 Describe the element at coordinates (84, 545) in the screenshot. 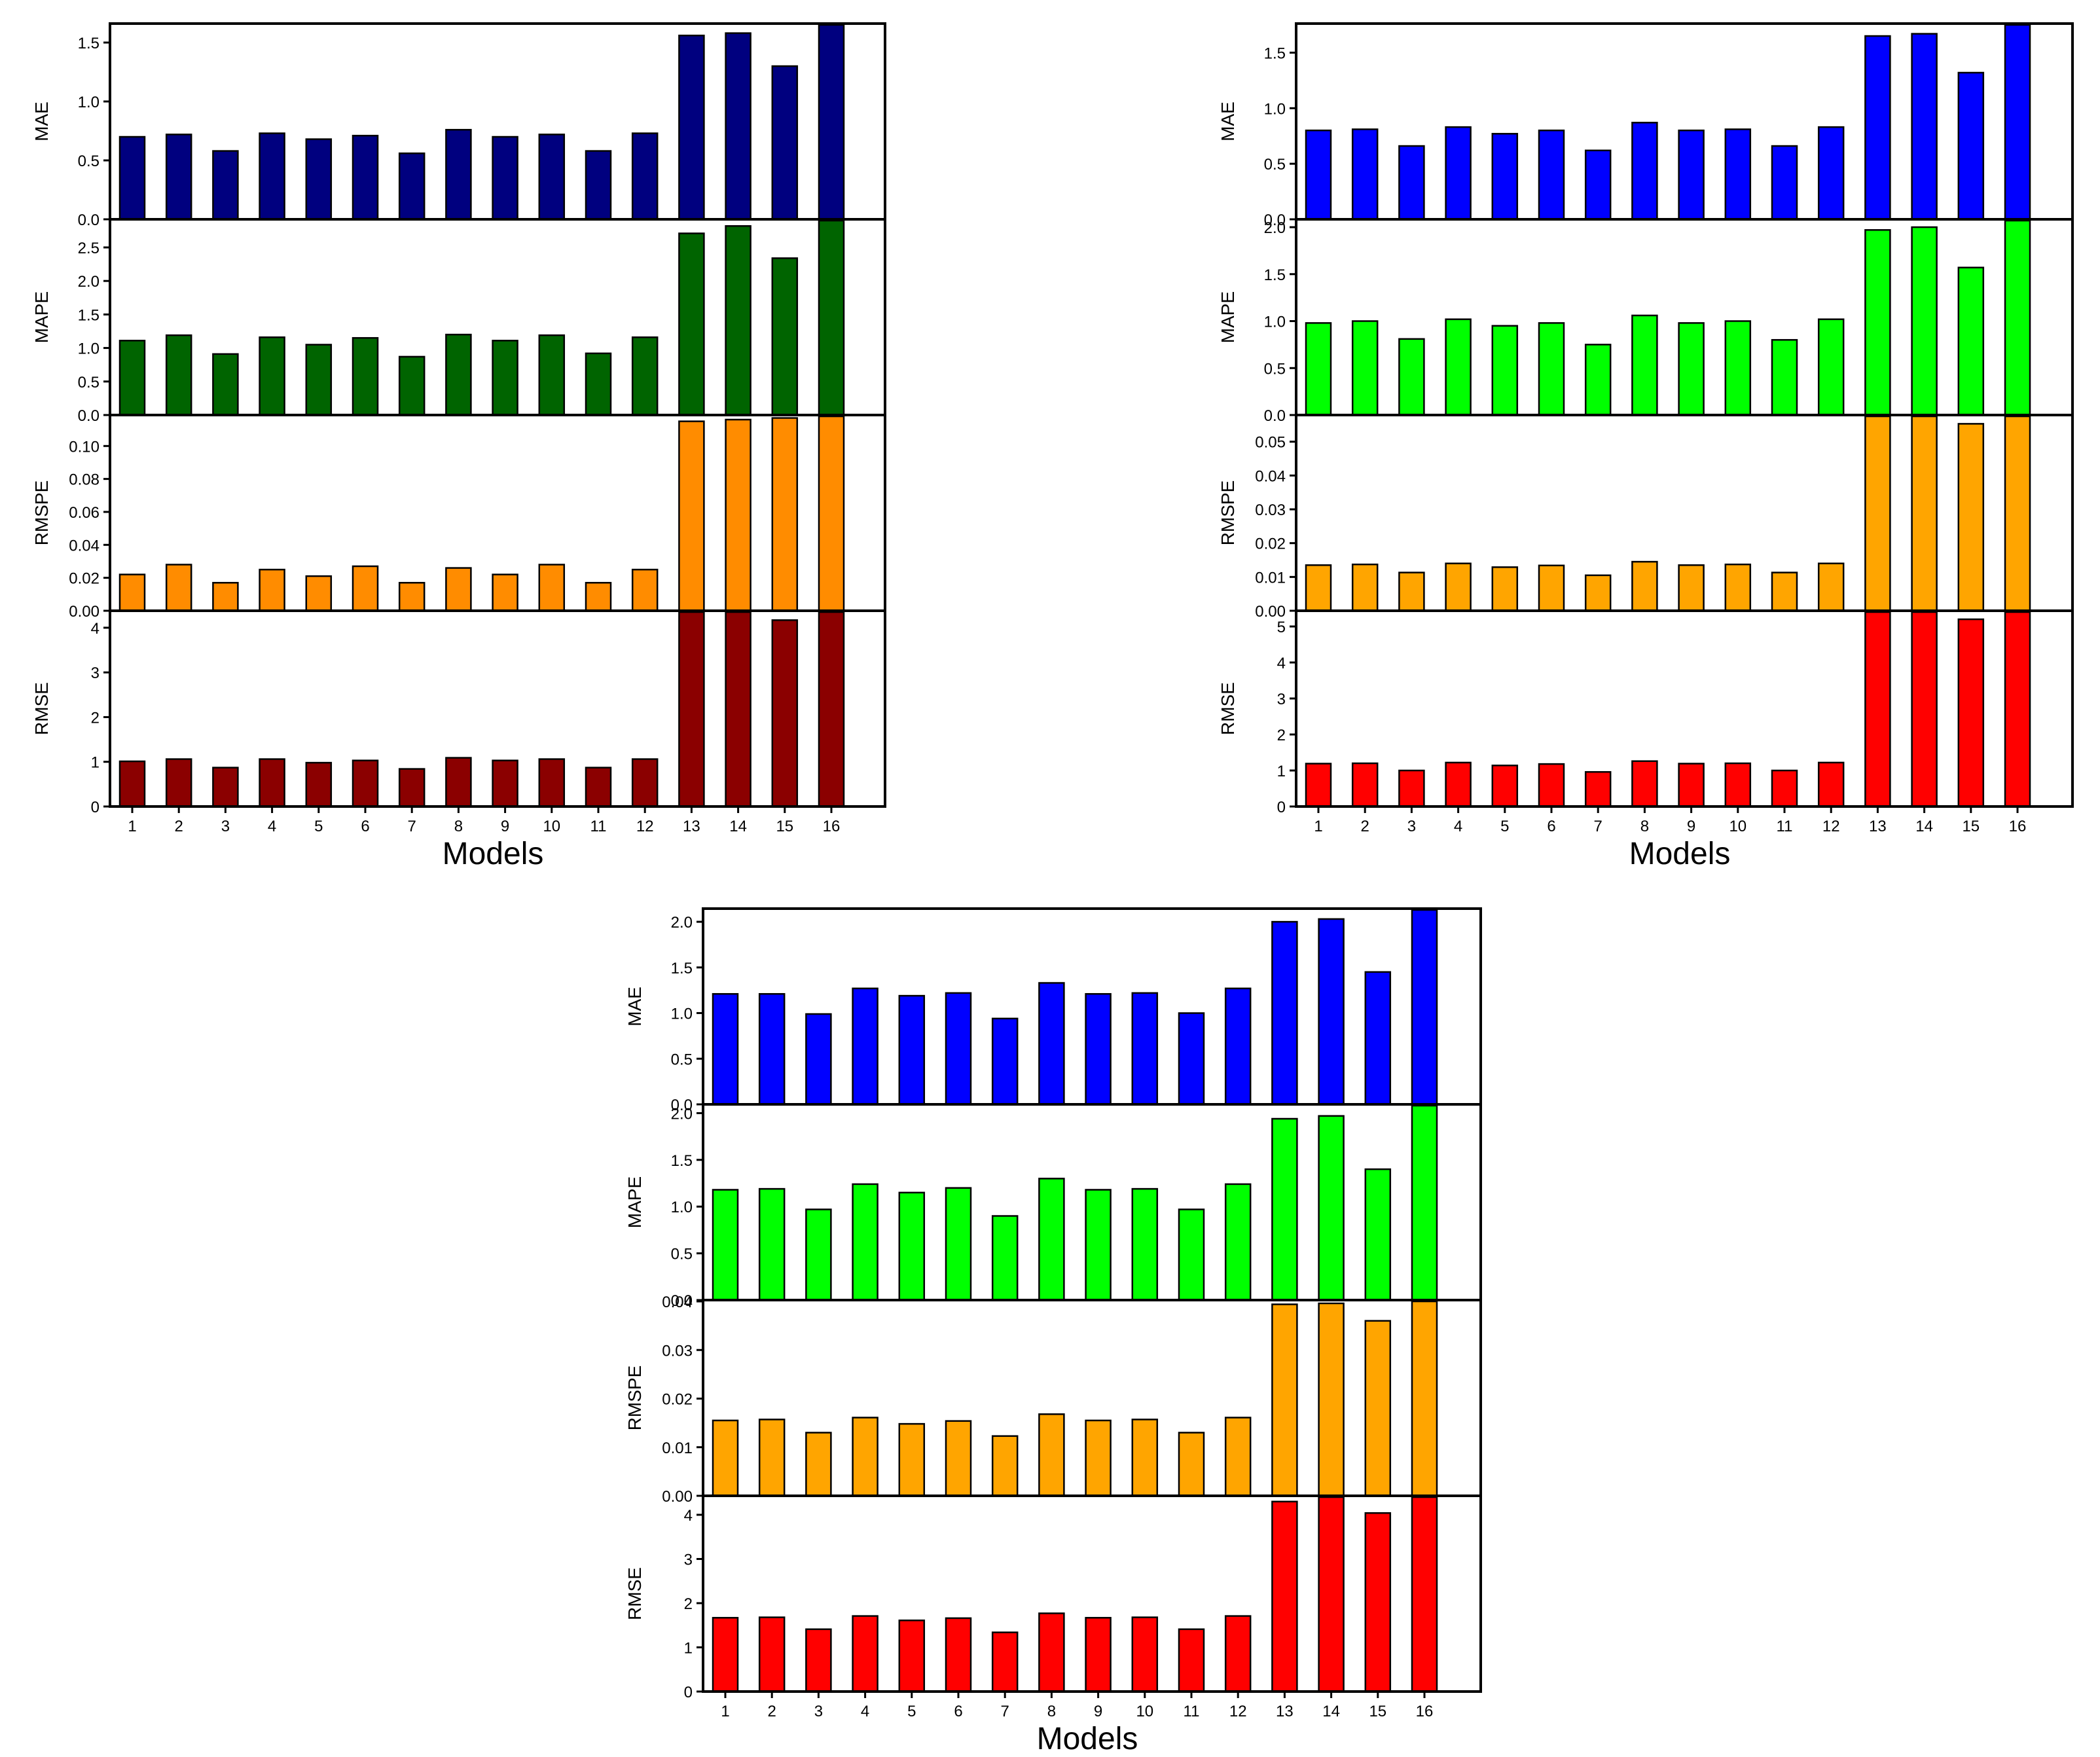

I see `y-tick-label: 0.04` at that location.